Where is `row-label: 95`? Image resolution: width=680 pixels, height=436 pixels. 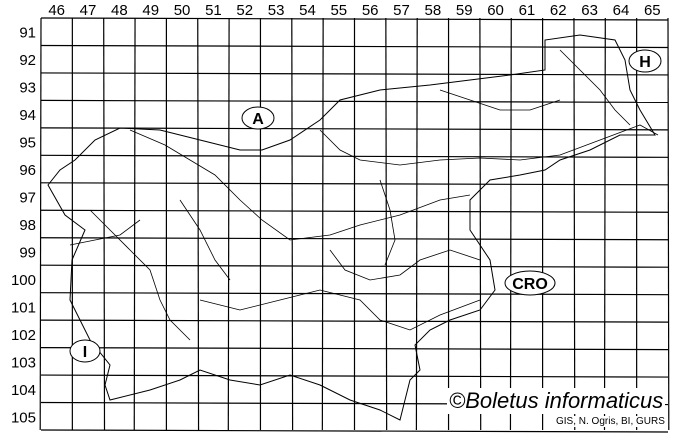
row-label: 95 is located at coordinates (27, 143).